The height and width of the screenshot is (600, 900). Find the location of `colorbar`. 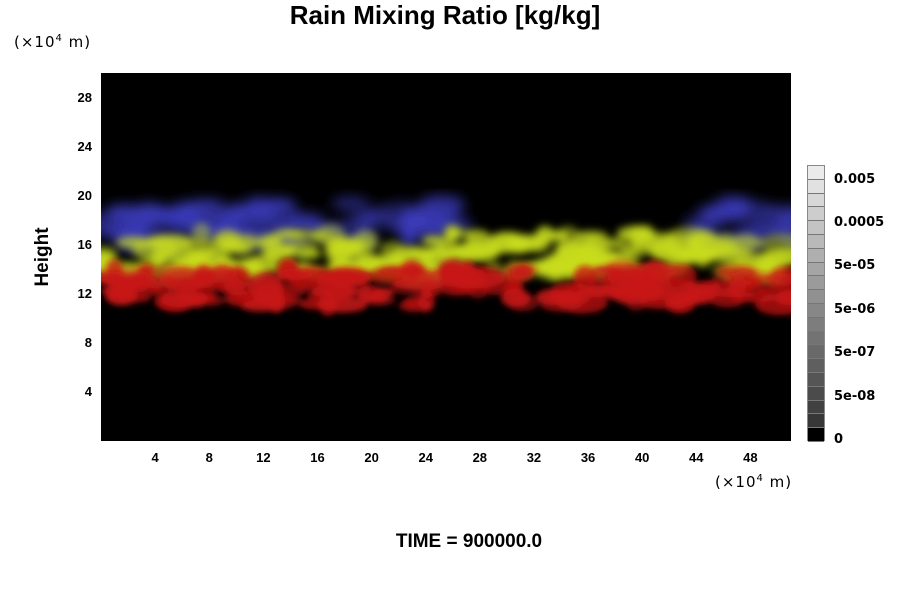

colorbar is located at coordinates (816, 303).